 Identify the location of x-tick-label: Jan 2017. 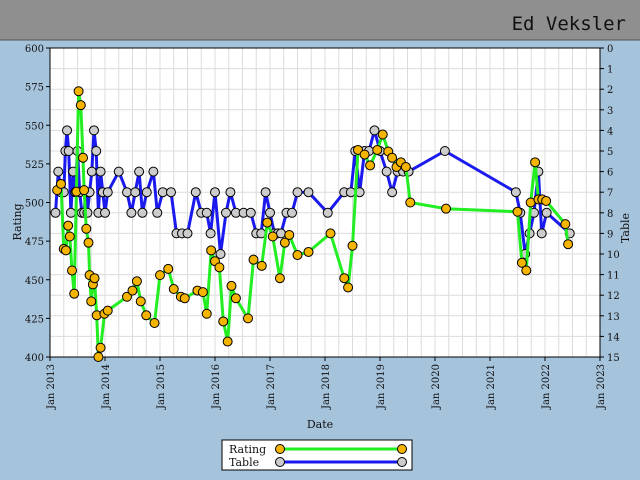
(271, 387).